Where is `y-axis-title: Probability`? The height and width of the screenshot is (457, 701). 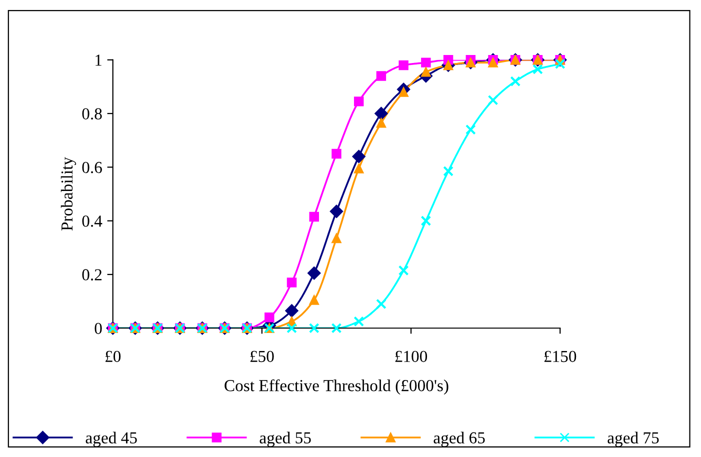
y-axis-title: Probability is located at coordinates (68, 194).